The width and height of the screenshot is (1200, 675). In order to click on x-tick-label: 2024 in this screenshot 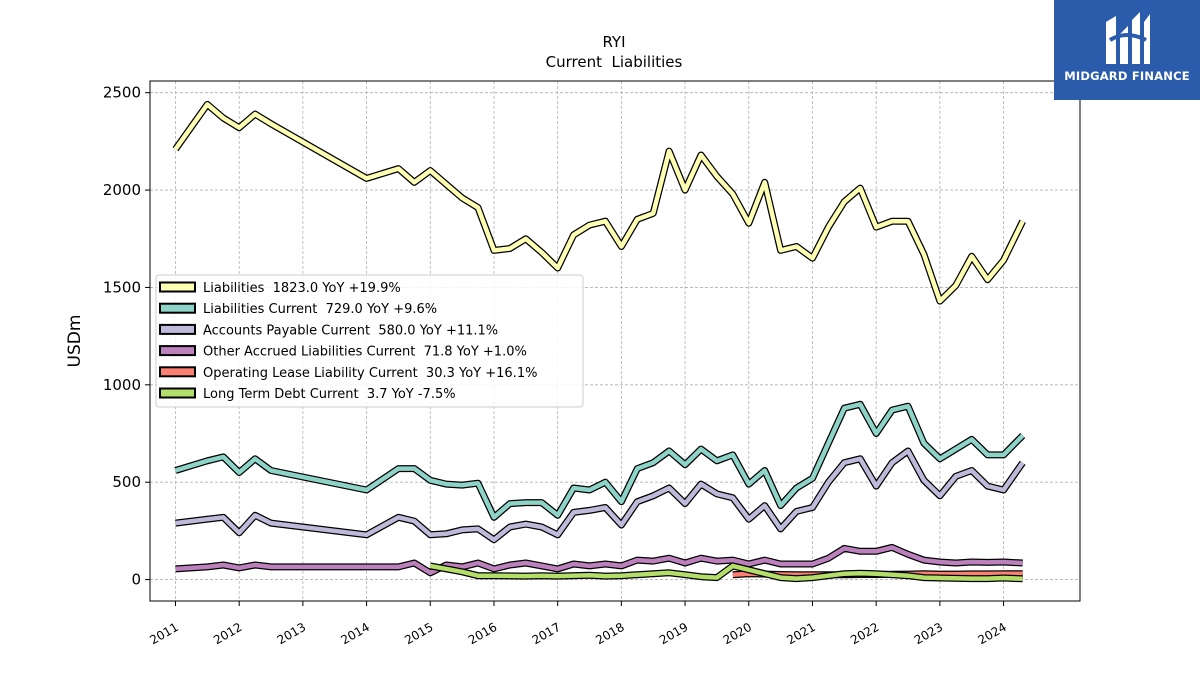, I will do `click(991, 633)`.